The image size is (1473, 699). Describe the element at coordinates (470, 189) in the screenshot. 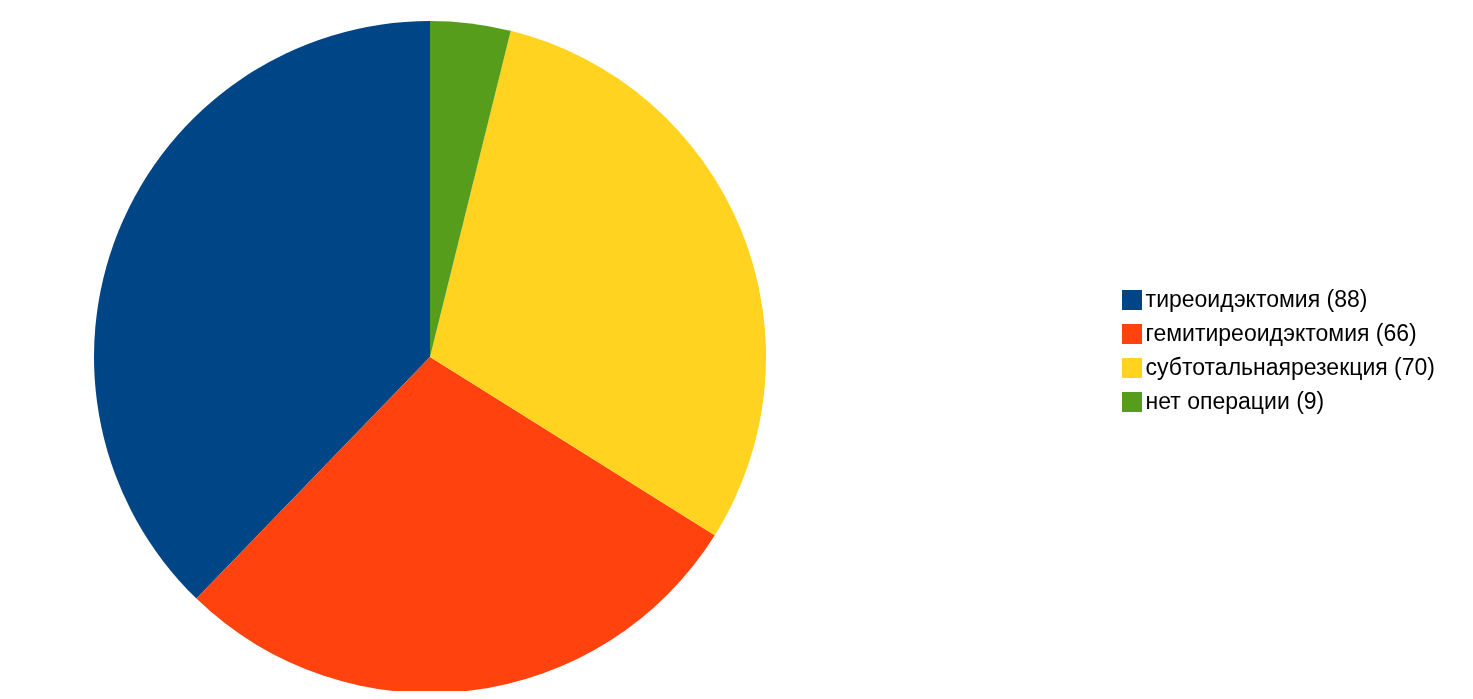

I see `pie-slice` at that location.